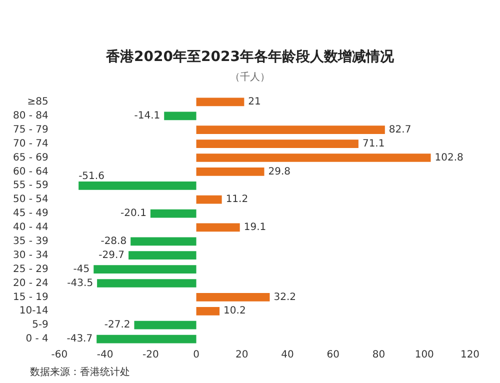 This screenshot has width=500, height=383. Describe the element at coordinates (30, 269) in the screenshot. I see `y-tick-label: 25 - 29` at that location.